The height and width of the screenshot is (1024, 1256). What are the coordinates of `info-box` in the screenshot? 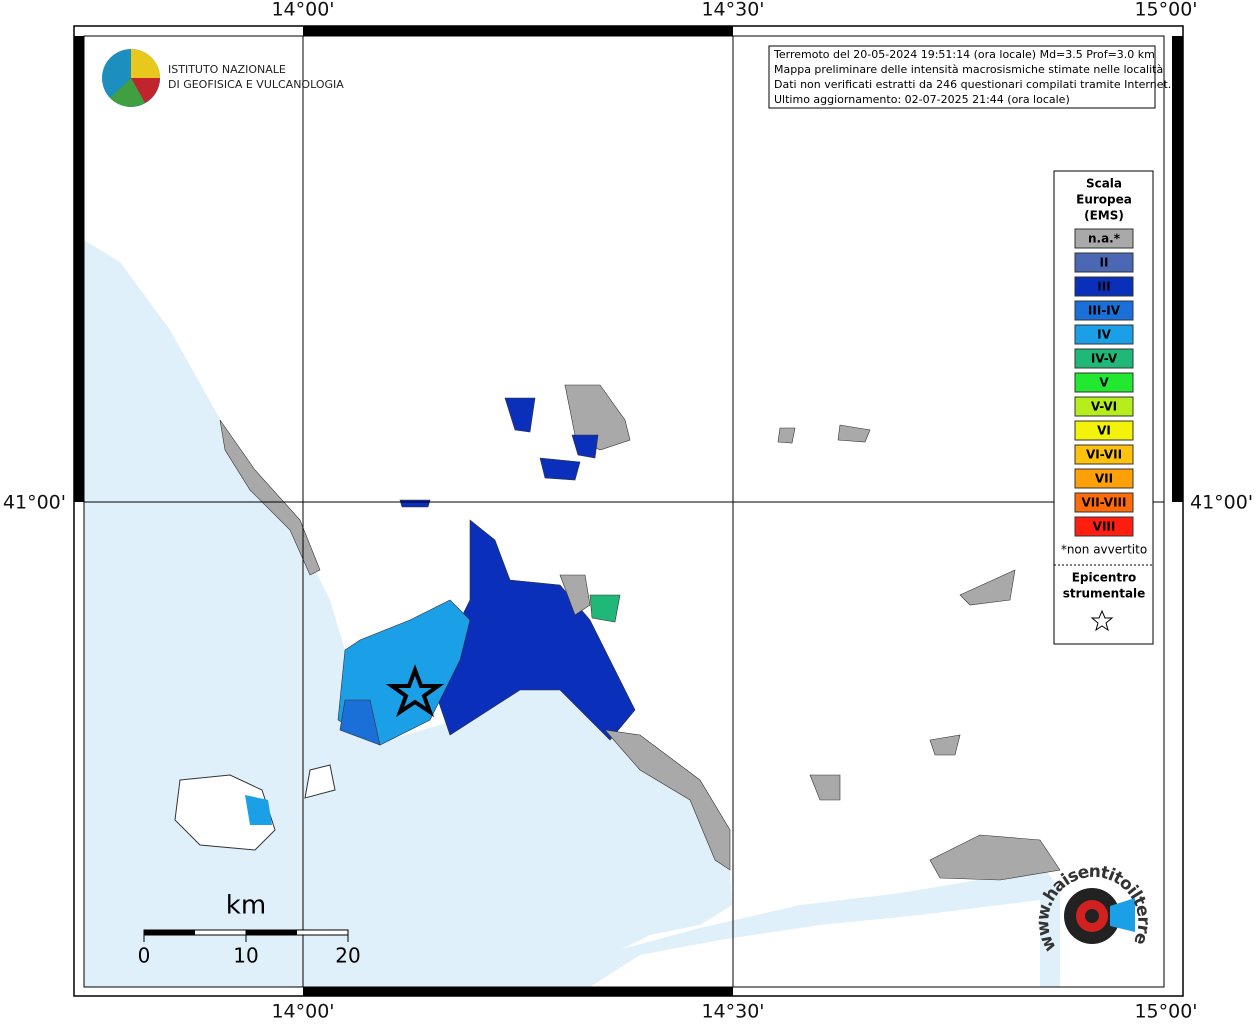 It's located at (962, 77).